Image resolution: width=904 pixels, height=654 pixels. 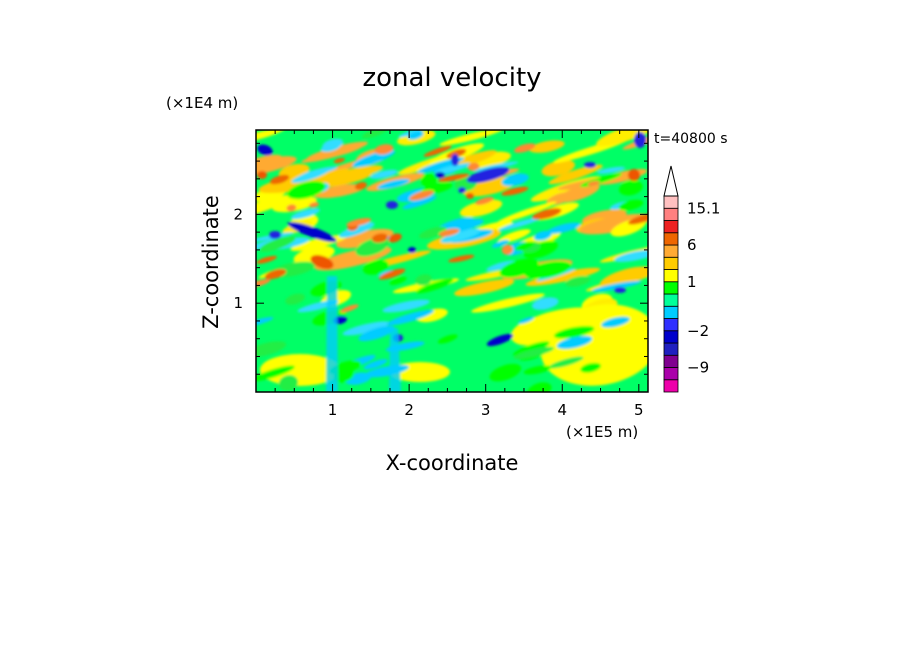 I want to click on x-unit-label: (×1E5 m), so click(x=602, y=432).